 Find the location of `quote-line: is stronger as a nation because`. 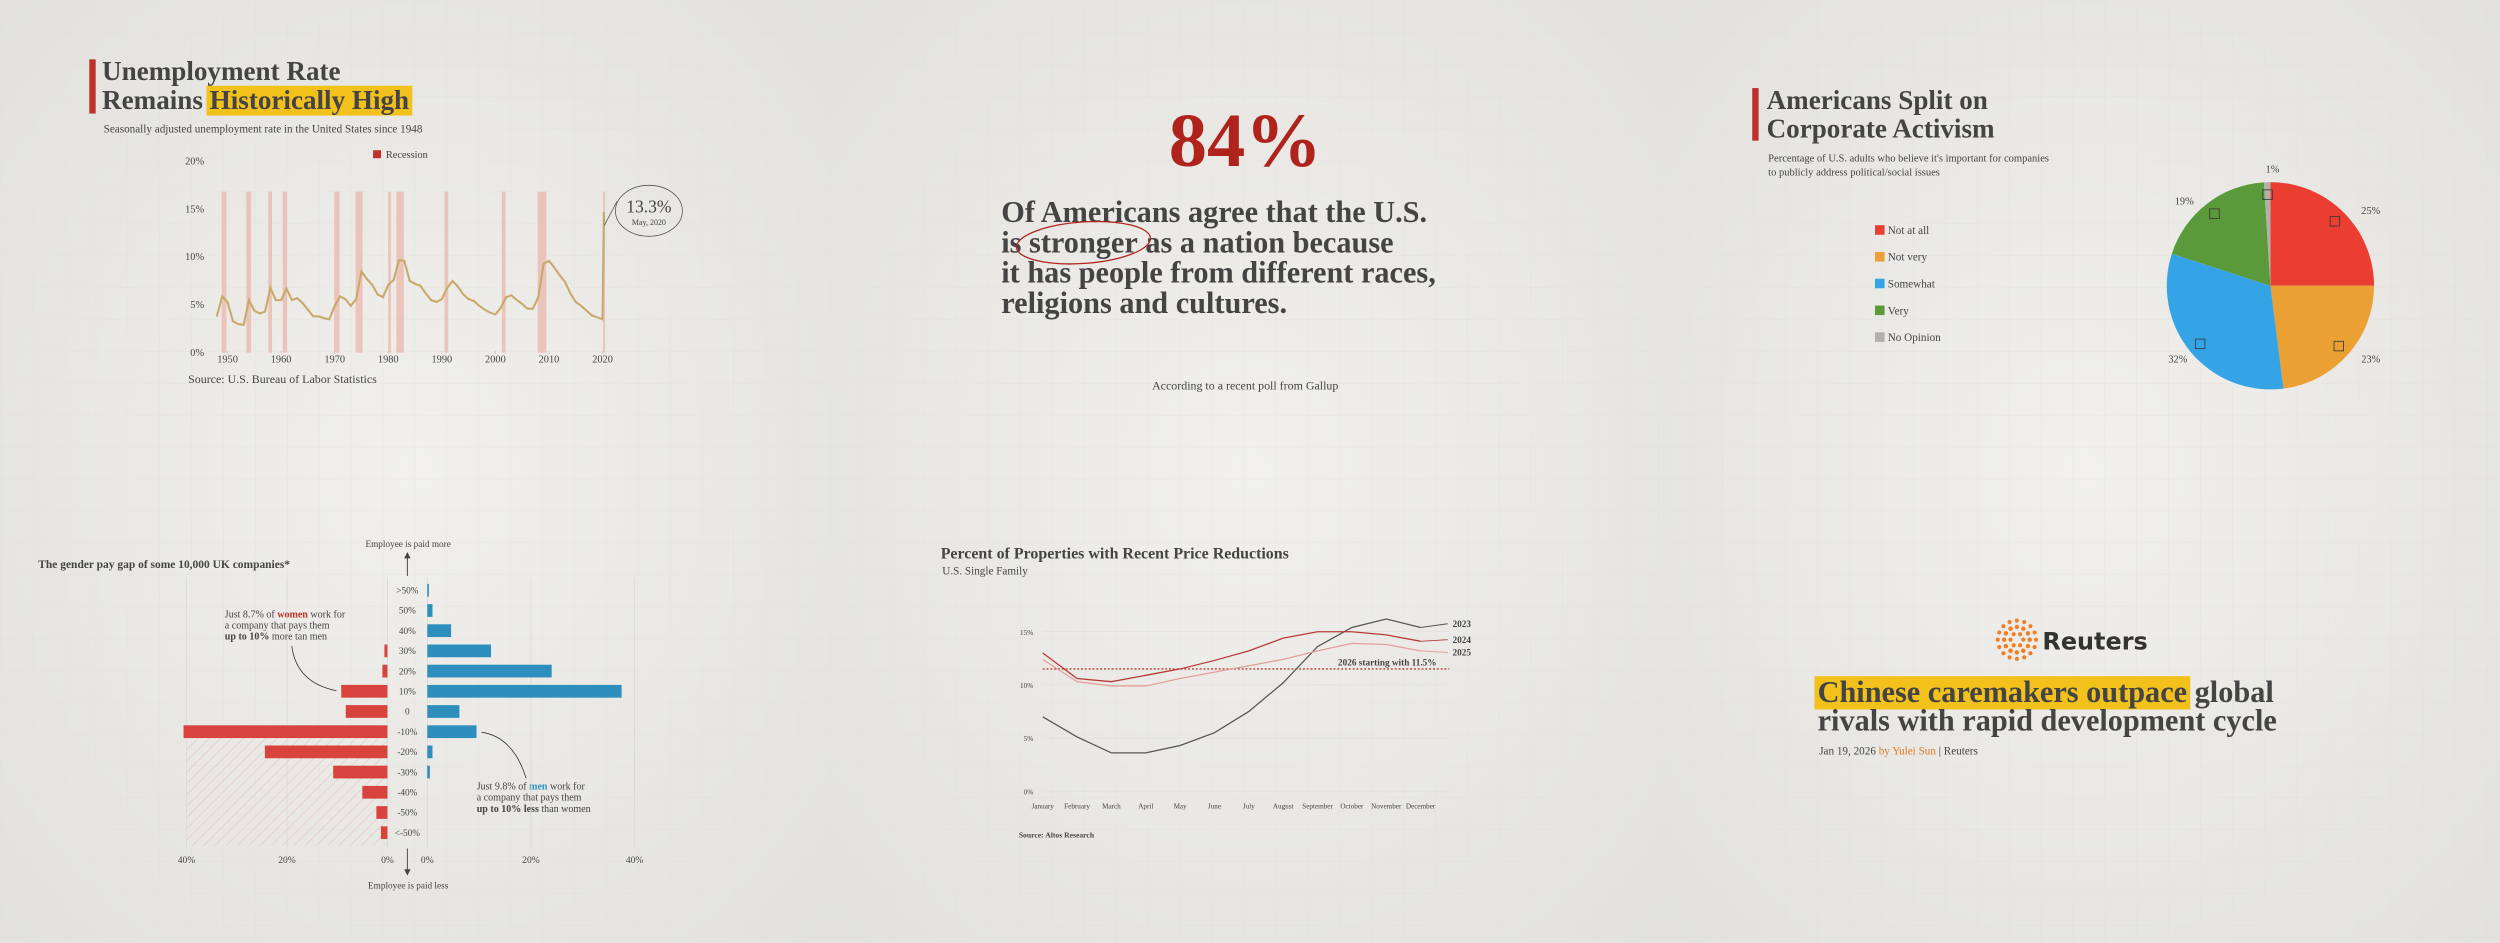

quote-line: is stronger as a nation because is located at coordinates (1197, 242).